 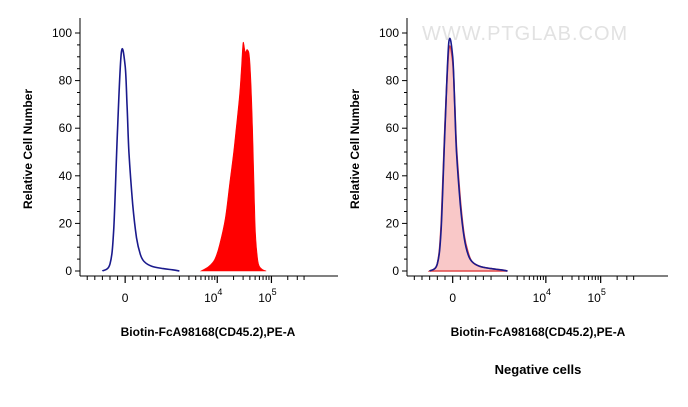 I want to click on panel-caption: Negative cells, so click(x=538, y=369).